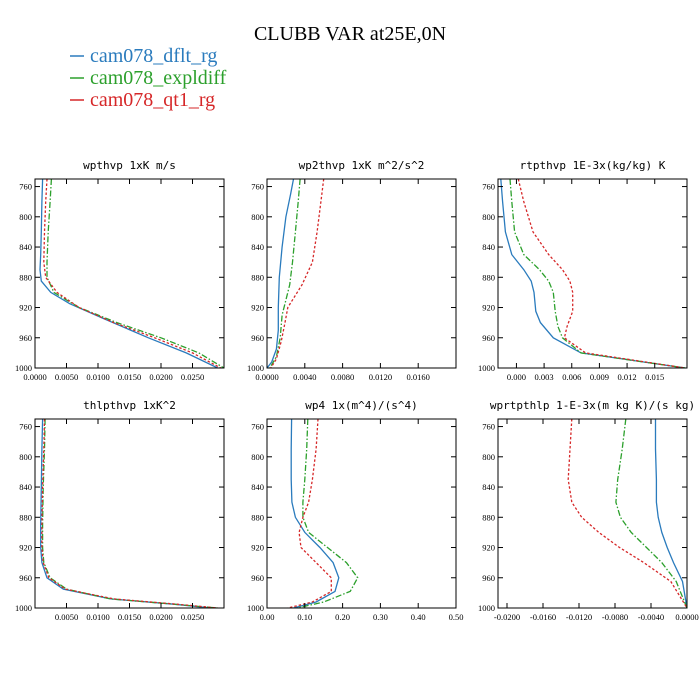  I want to click on panel-title: thlpthvp 1xK^2, so click(129, 405).